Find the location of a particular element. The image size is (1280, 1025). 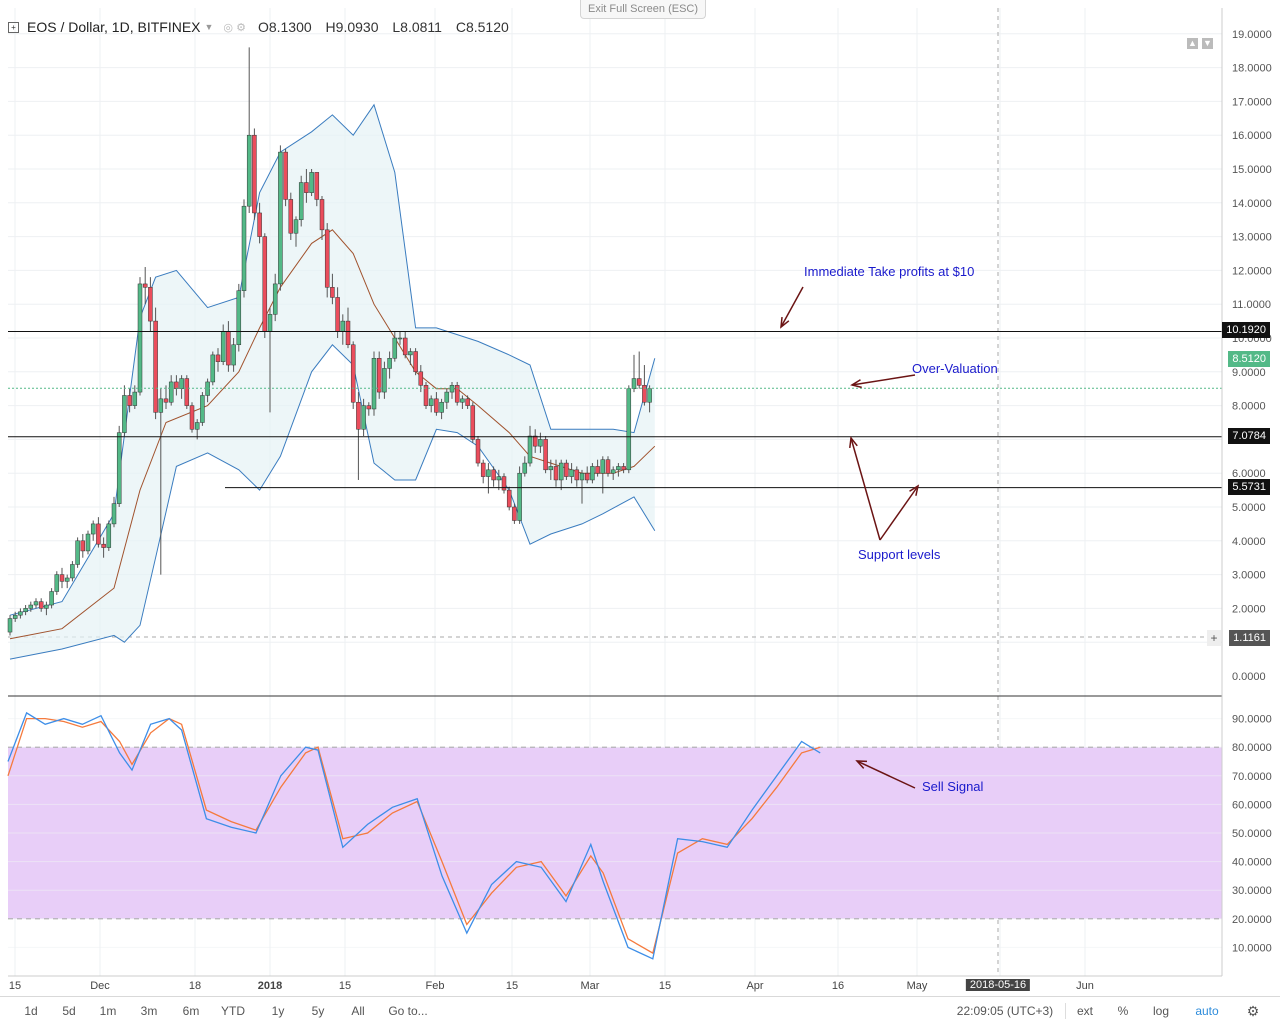

auto-toggle: auto is located at coordinates (1207, 1011).